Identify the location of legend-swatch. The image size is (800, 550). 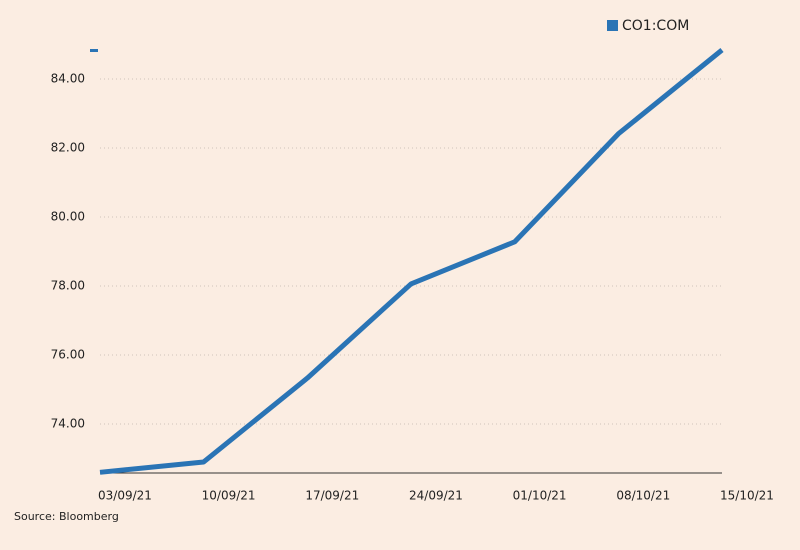
(612, 25).